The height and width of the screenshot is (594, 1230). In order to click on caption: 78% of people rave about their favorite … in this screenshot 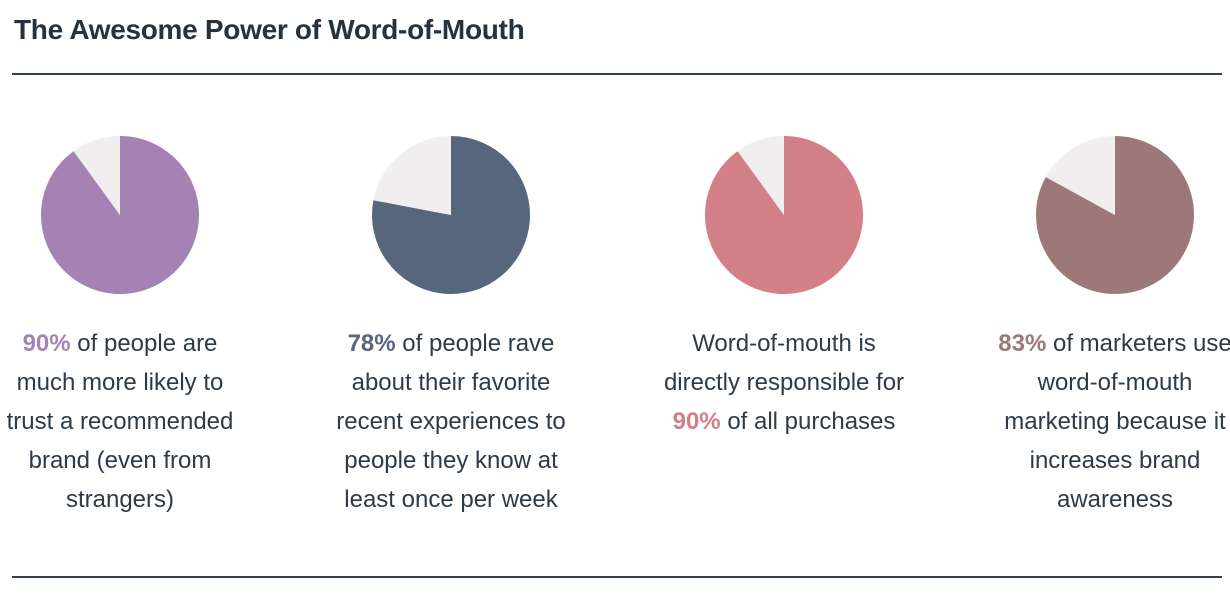, I will do `click(451, 421)`.